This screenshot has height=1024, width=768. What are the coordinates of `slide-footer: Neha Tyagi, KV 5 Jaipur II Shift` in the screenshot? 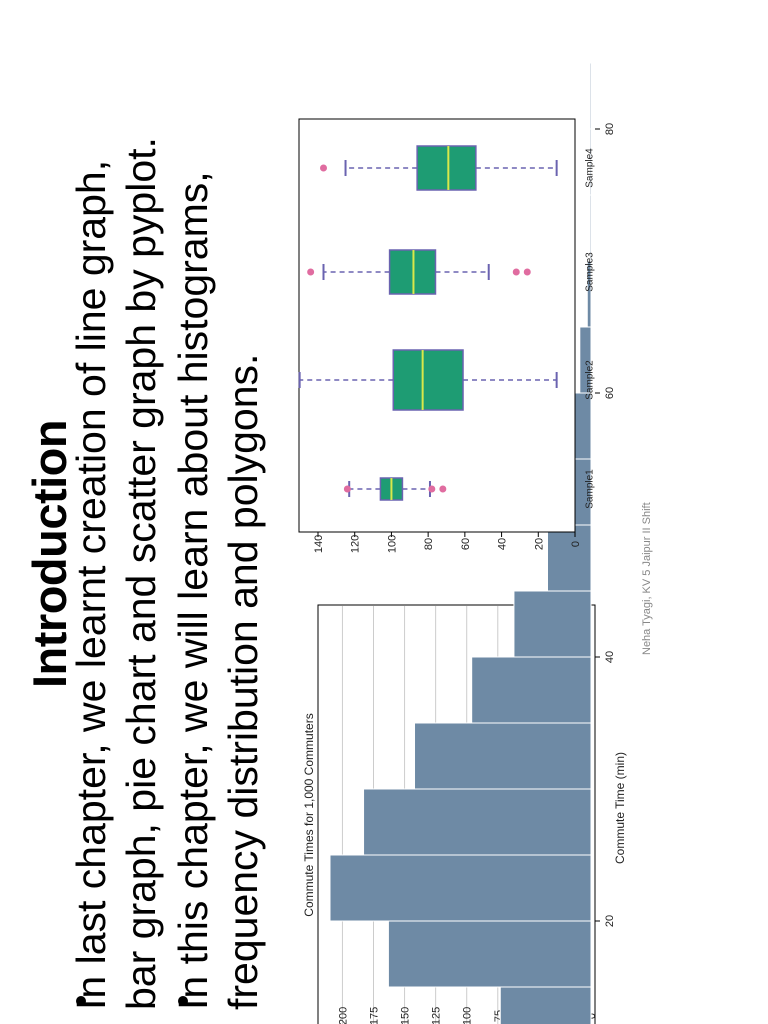 It's located at (647, 578).